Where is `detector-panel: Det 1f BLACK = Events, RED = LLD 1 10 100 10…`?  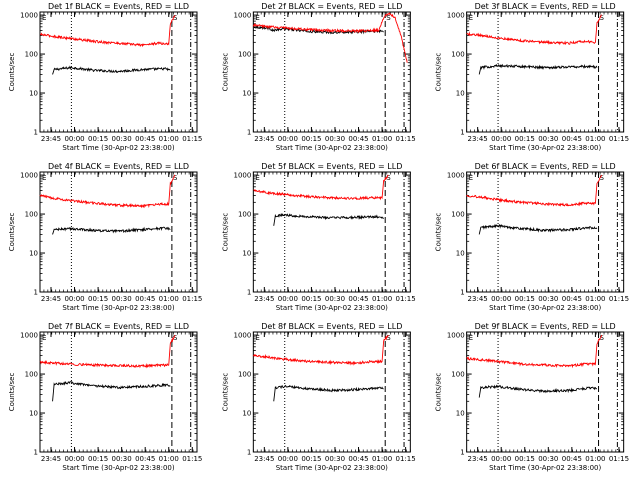 detector-panel: Det 1f BLACK = Events, RED = LLD 1 10 100 10… is located at coordinates (105, 77).